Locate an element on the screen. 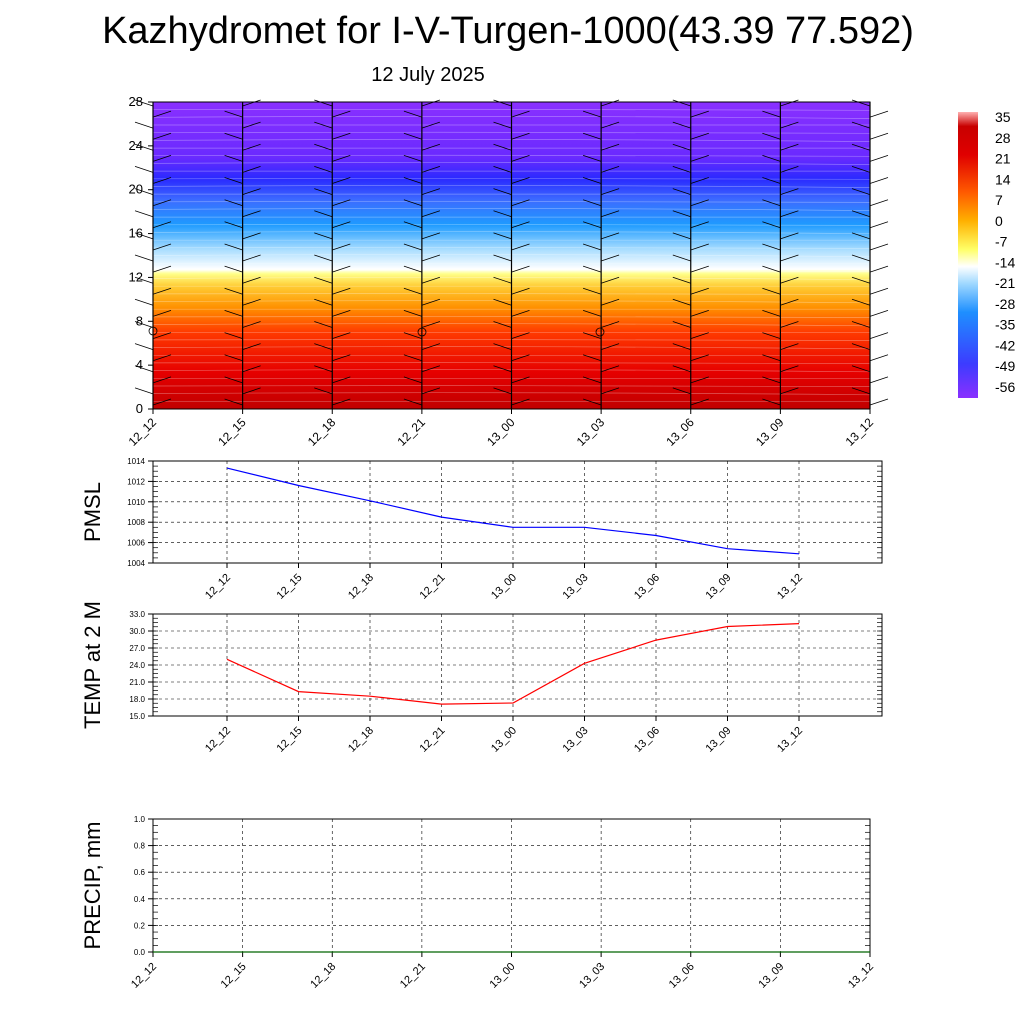 The width and height of the screenshot is (1024, 1024). y-tick-label: 30.0 is located at coordinates (137, 631).